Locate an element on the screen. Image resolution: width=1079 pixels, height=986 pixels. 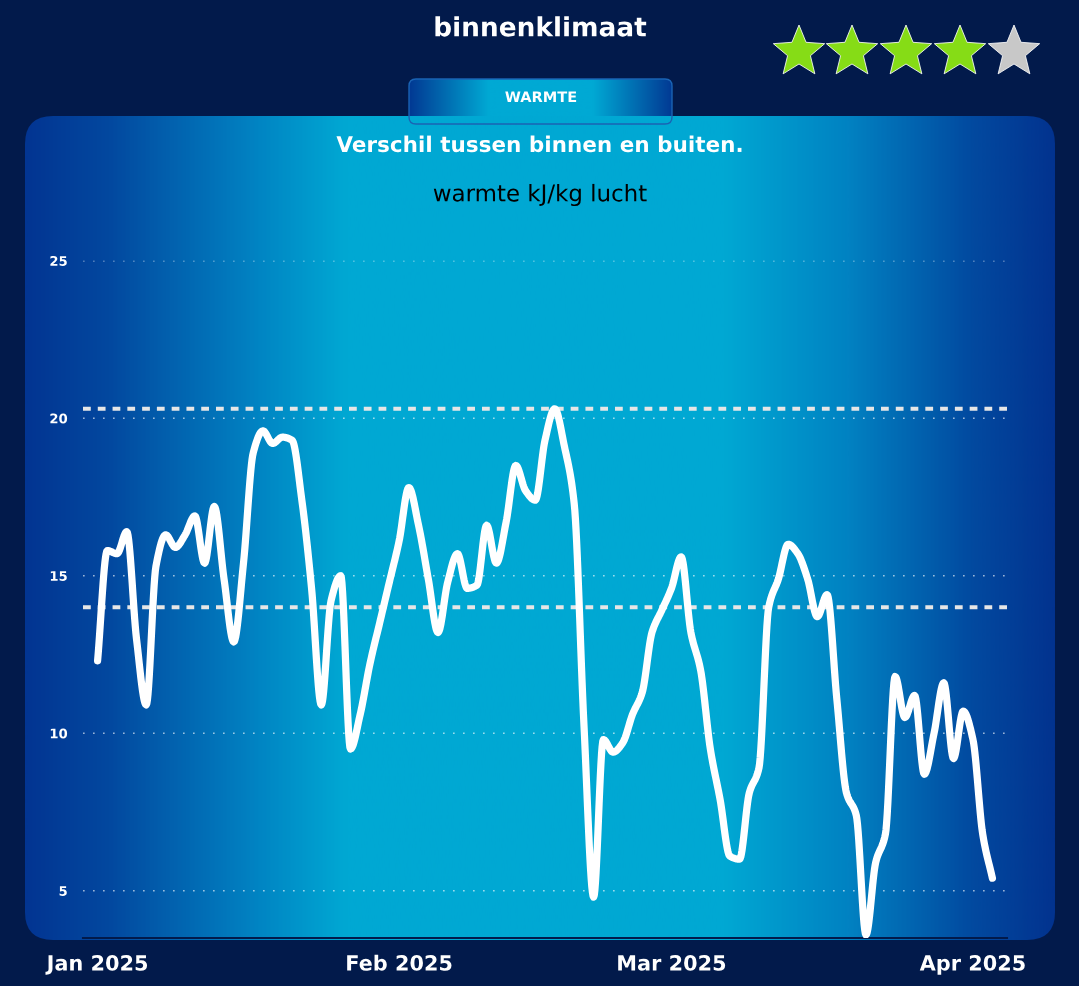
x-tick-label: Mar 2025 is located at coordinates (672, 963).